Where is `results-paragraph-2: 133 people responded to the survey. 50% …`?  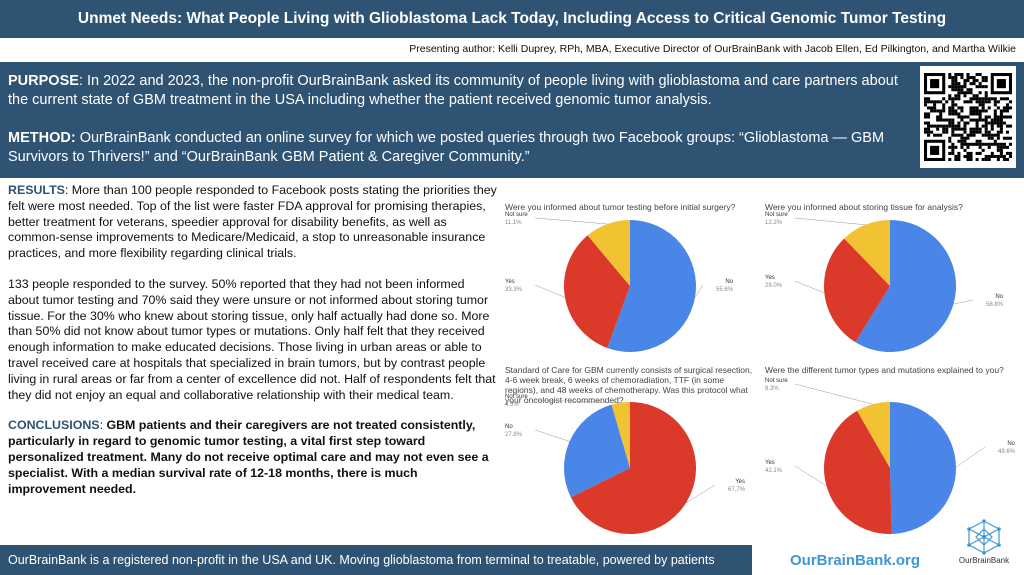 results-paragraph-2: 133 people responded to the survey. 50% … is located at coordinates (252, 339).